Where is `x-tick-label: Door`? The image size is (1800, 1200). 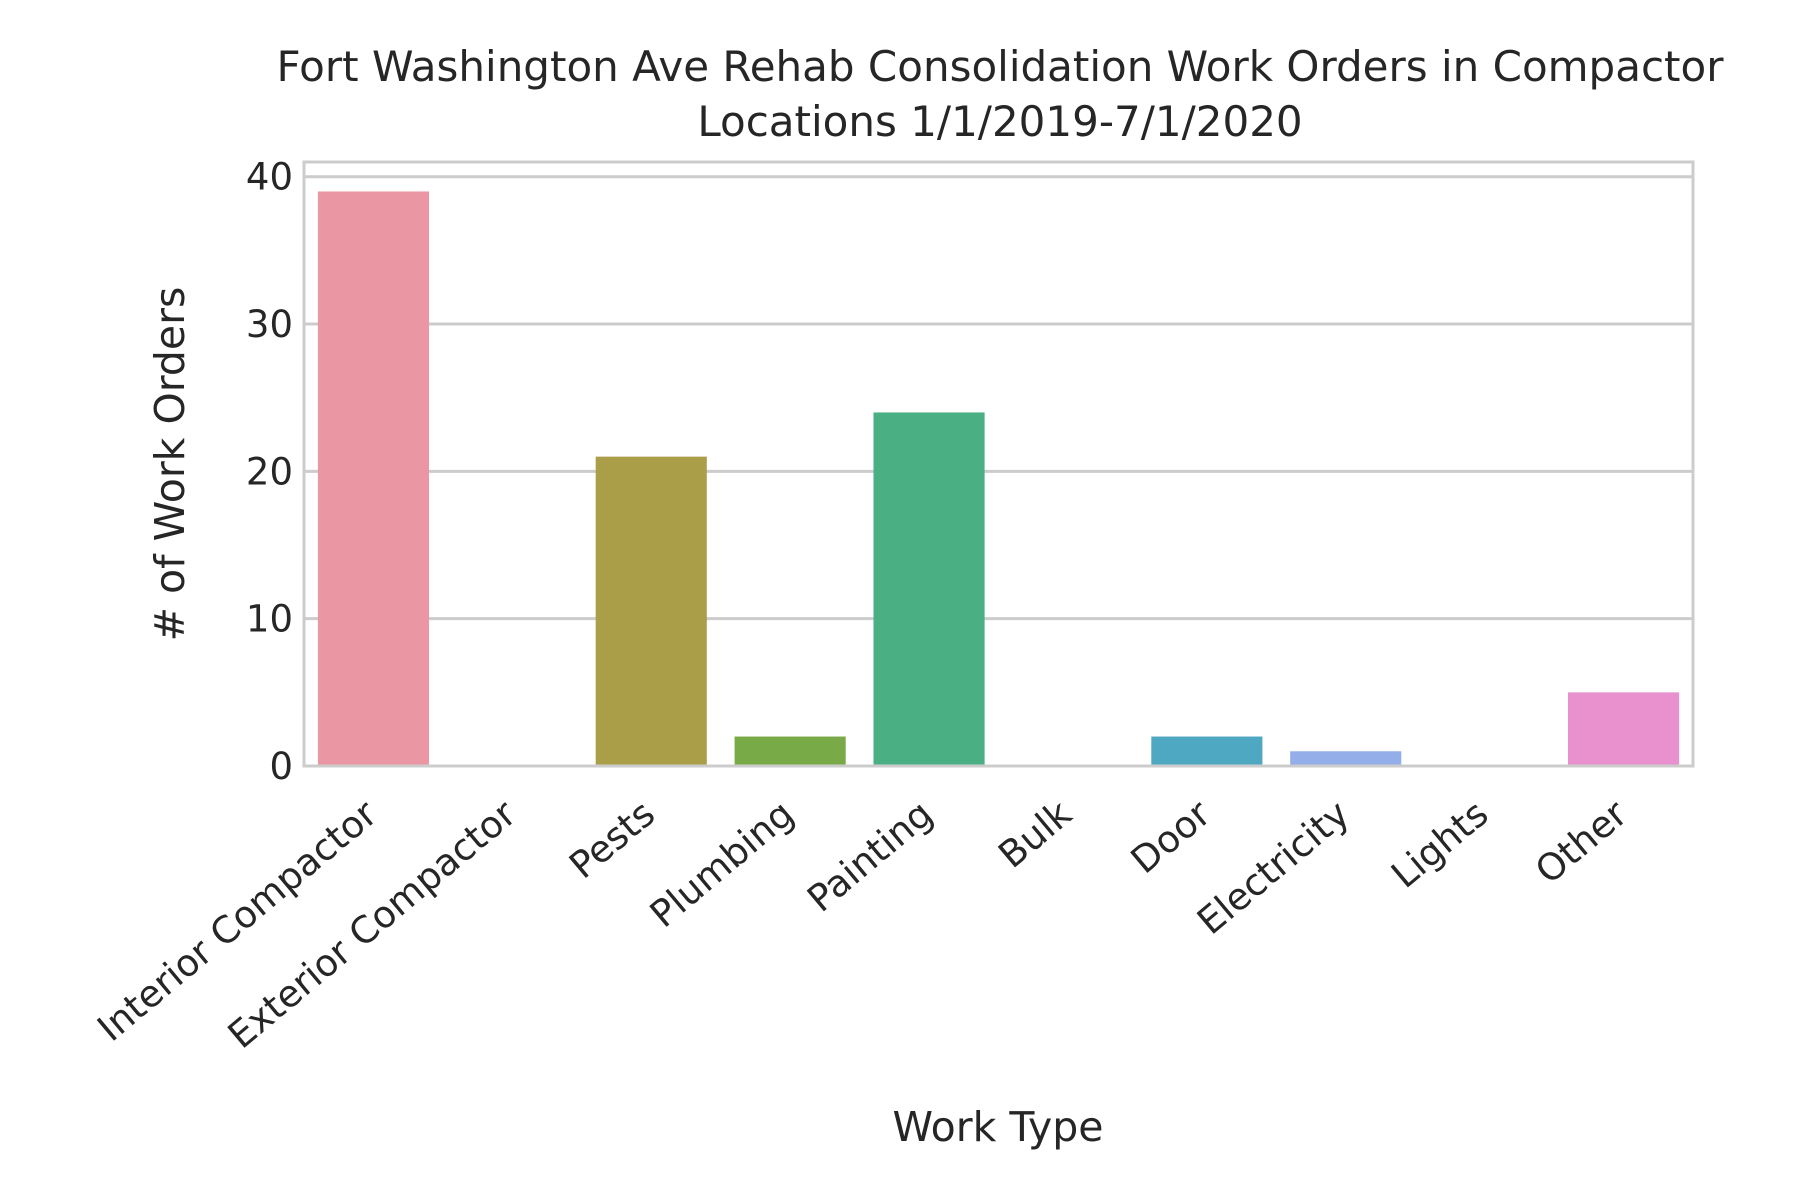
x-tick-label: Door is located at coordinates (1171, 836).